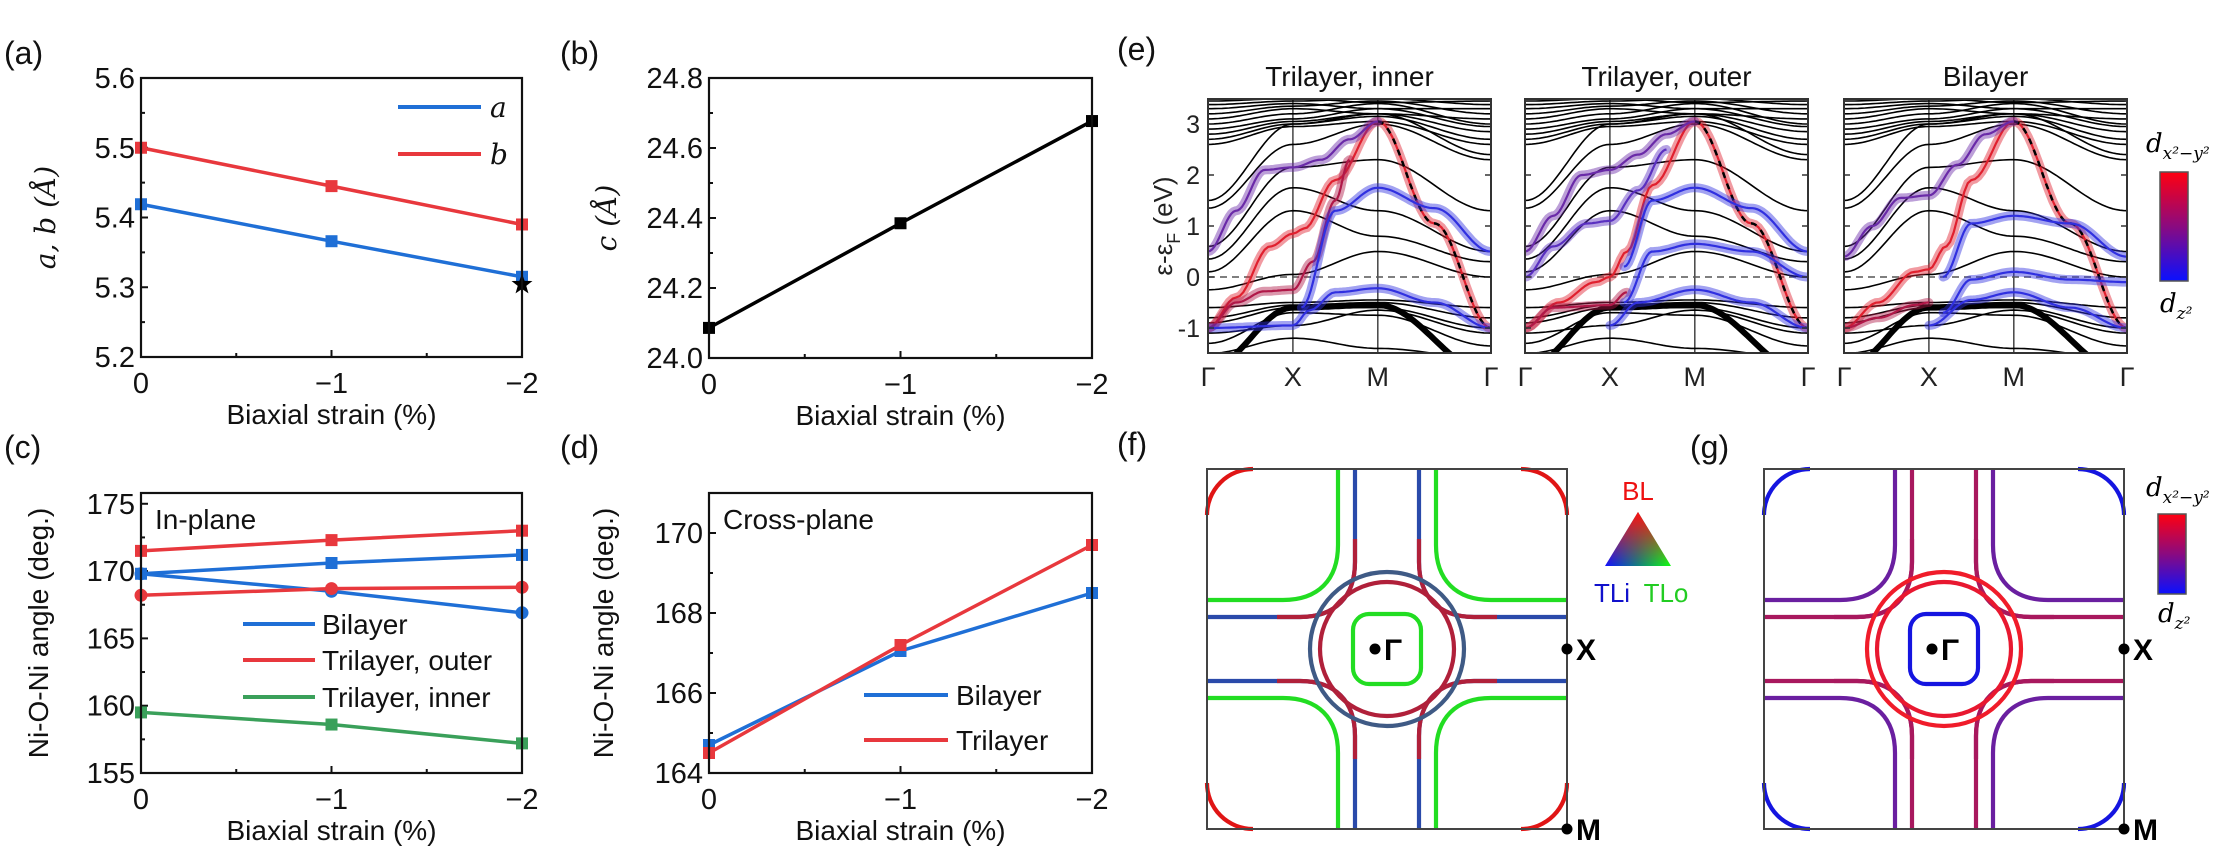  What do you see at coordinates (1193, 176) in the screenshot?
I see `y-tick-label: 2` at bounding box center [1193, 176].